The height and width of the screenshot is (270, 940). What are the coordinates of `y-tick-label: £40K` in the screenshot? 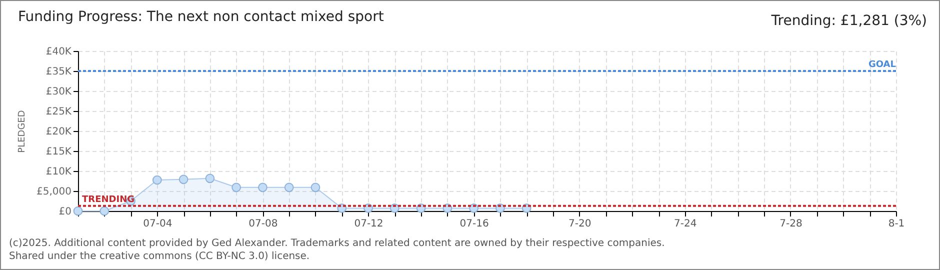 It's located at (59, 52).